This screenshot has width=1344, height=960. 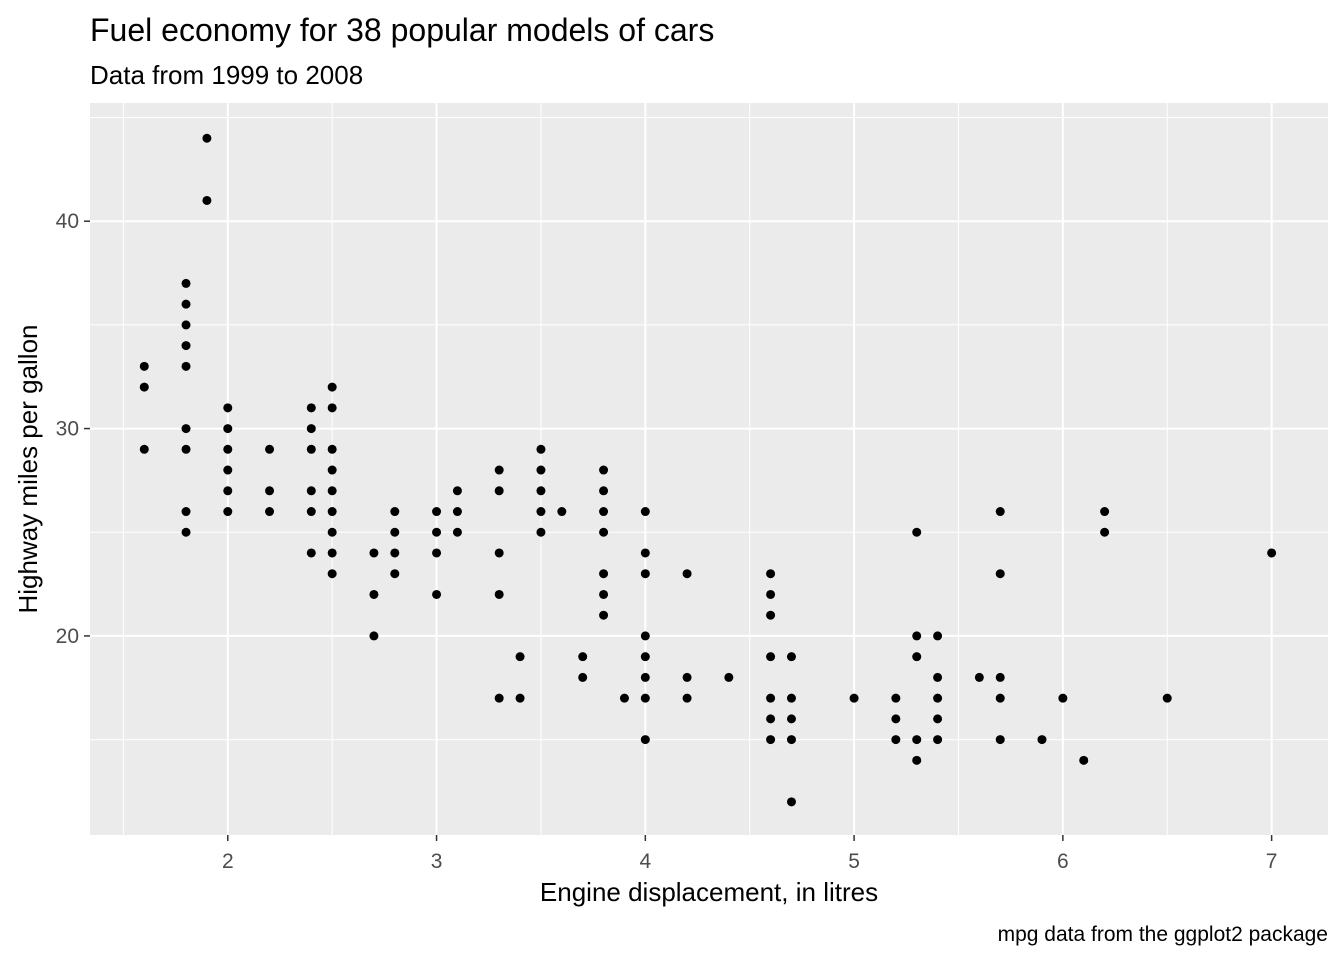 What do you see at coordinates (1163, 934) in the screenshot?
I see `chart-caption: mpg data from the ggplot2 package` at bounding box center [1163, 934].